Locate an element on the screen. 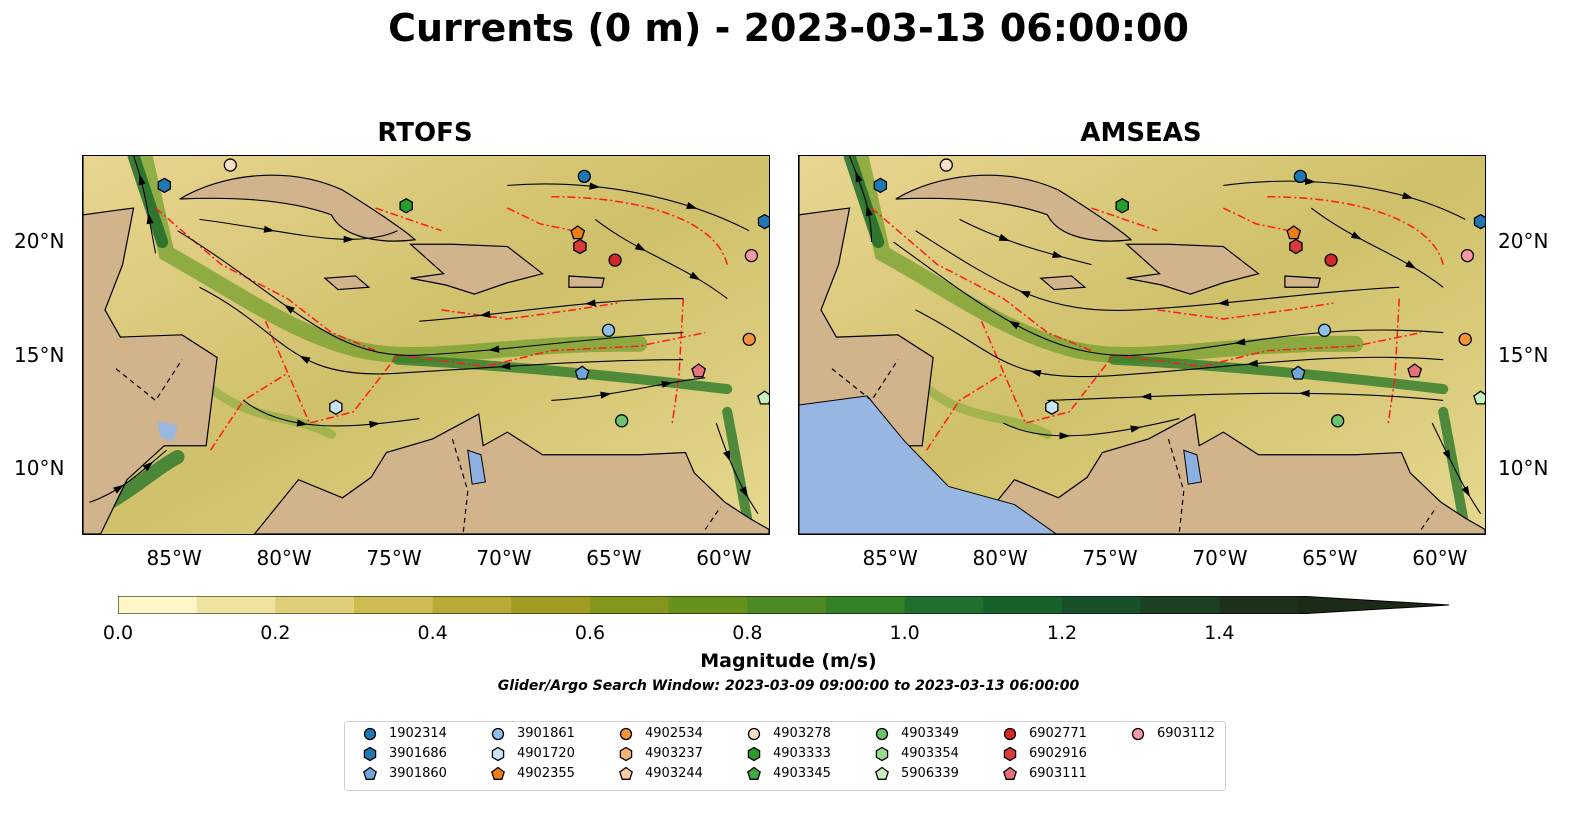 The height and width of the screenshot is (827, 1577). lake-nicaragua is located at coordinates (167, 431).